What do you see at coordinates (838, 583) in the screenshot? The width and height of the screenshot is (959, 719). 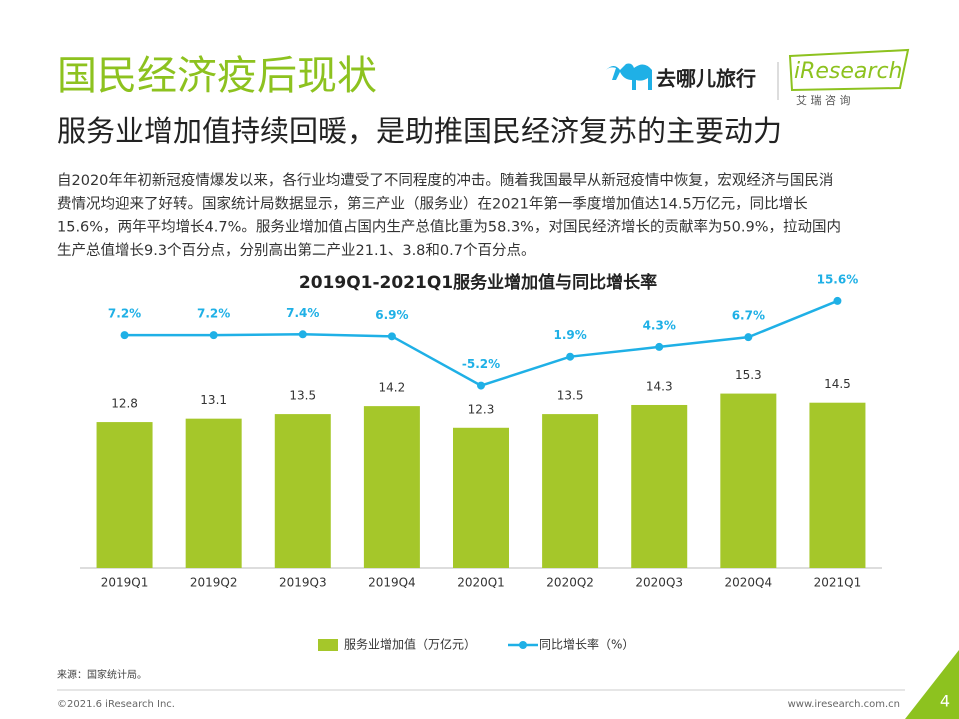 I see `x-tick-label: 2021Q1` at bounding box center [838, 583].